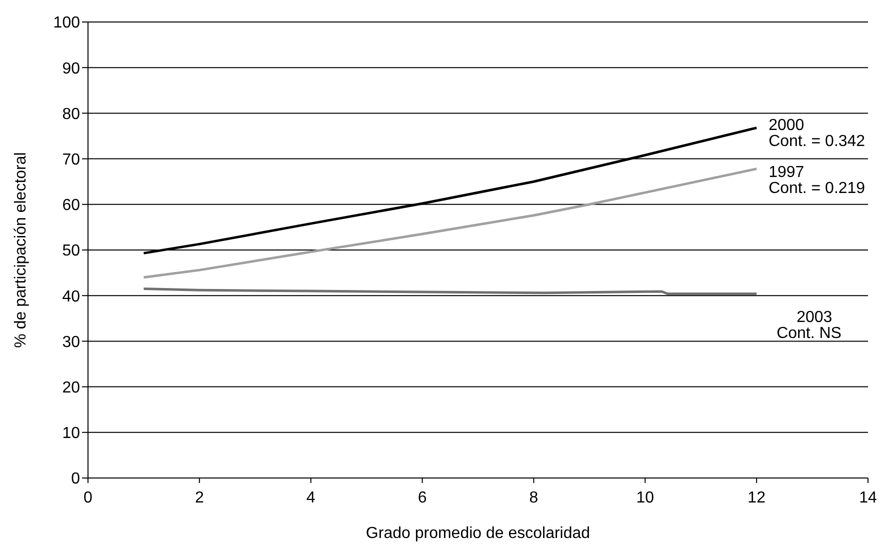 The height and width of the screenshot is (556, 888). What do you see at coordinates (21, 250) in the screenshot?
I see `y-axis-title: % de participación electoral` at bounding box center [21, 250].